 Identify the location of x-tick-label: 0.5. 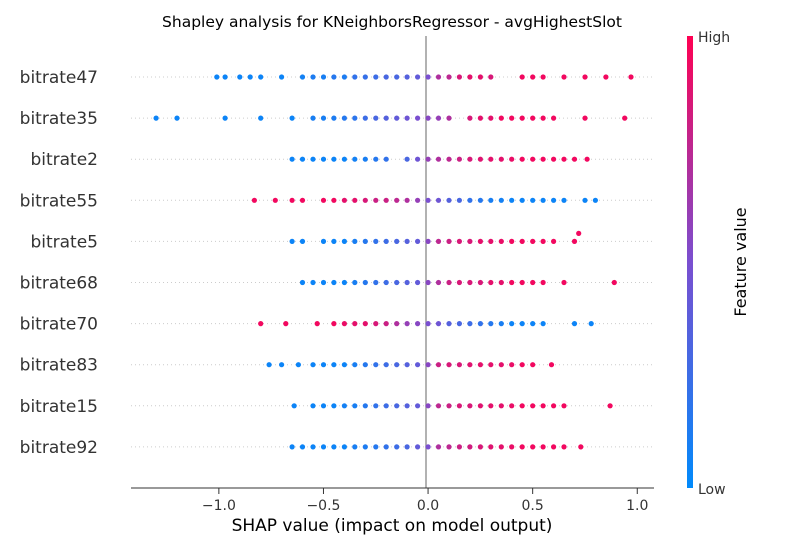
(533, 506).